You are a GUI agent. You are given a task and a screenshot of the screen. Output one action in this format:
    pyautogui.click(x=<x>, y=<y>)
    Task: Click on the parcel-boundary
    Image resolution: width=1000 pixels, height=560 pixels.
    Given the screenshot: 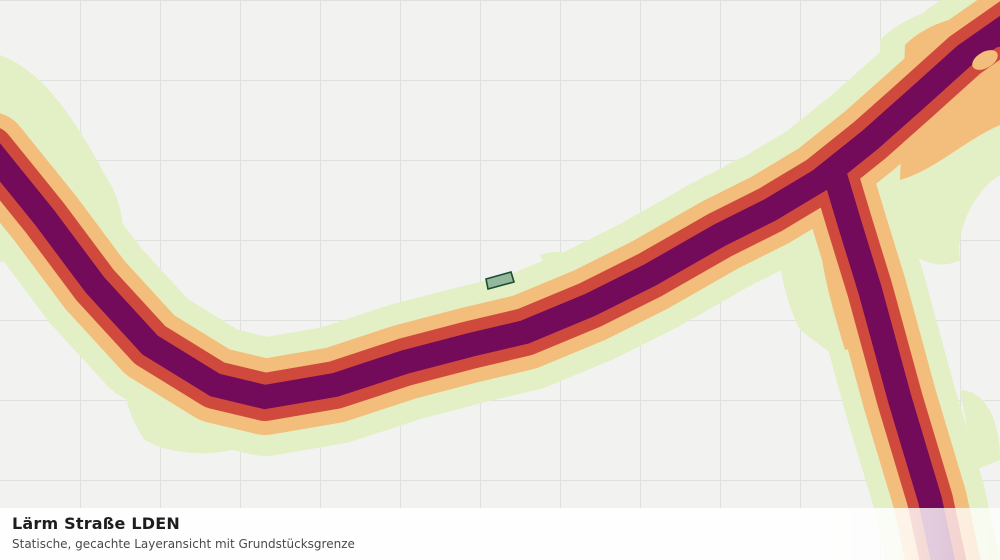 What is the action you would take?
    pyautogui.click(x=500, y=280)
    